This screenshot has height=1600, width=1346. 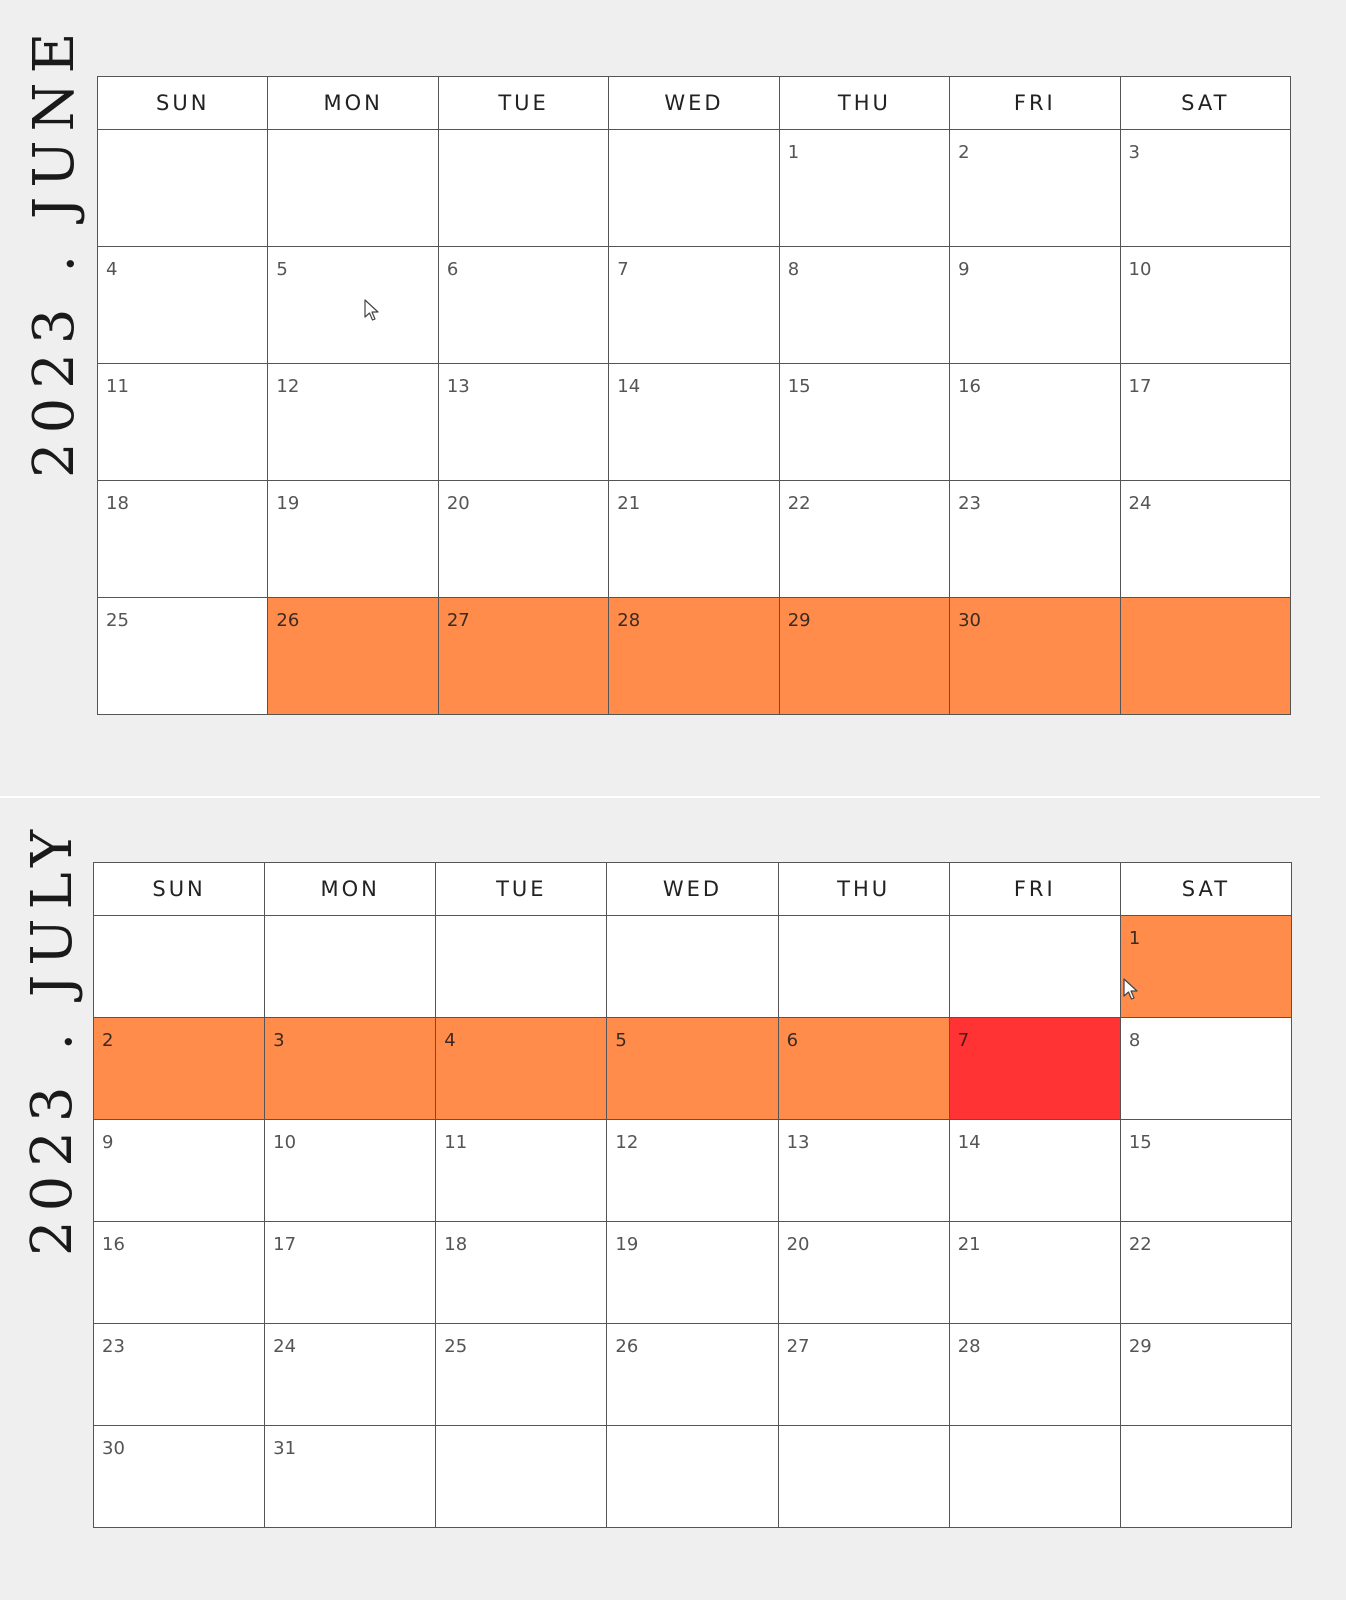 What do you see at coordinates (1130, 989) in the screenshot?
I see `mouse-pointer-icon` at bounding box center [1130, 989].